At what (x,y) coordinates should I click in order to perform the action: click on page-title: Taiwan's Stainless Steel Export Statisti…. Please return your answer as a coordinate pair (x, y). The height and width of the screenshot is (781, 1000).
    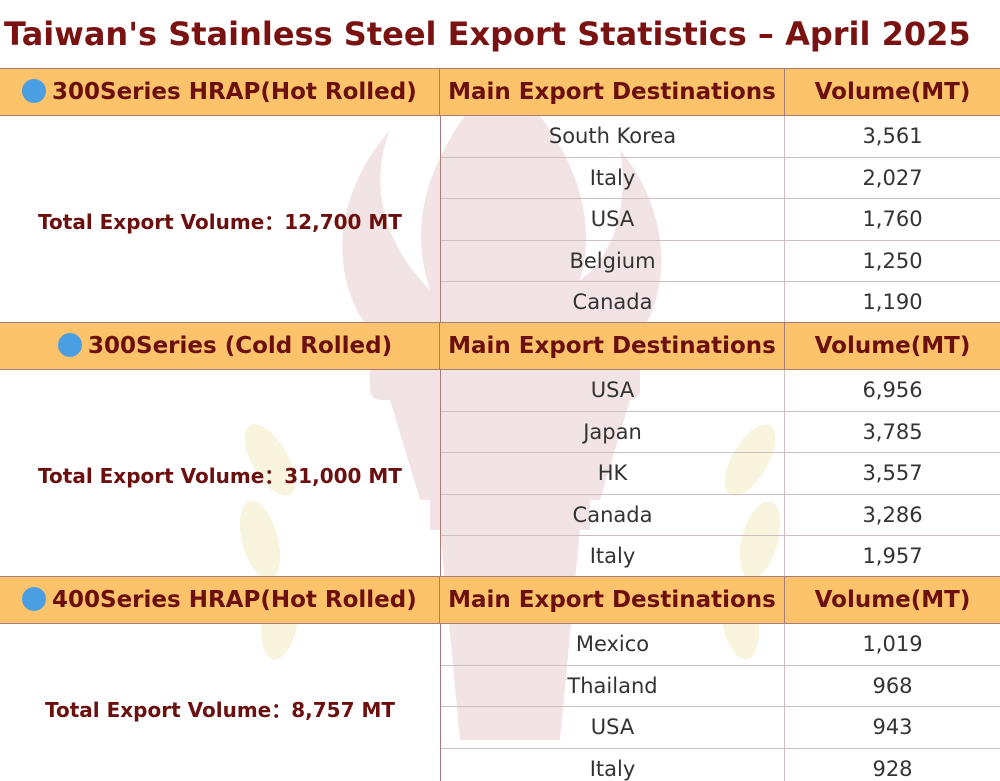
    Looking at the image, I should click on (487, 34).